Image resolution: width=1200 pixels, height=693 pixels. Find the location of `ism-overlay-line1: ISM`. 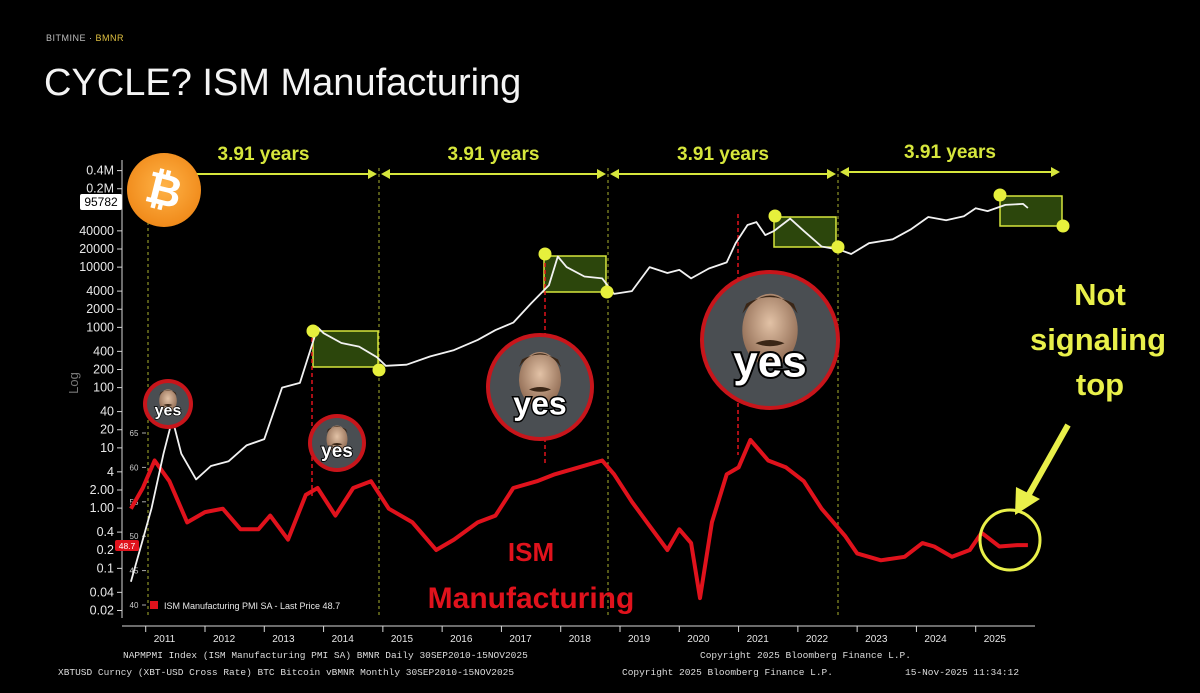

ism-overlay-line1: ISM is located at coordinates (531, 552).